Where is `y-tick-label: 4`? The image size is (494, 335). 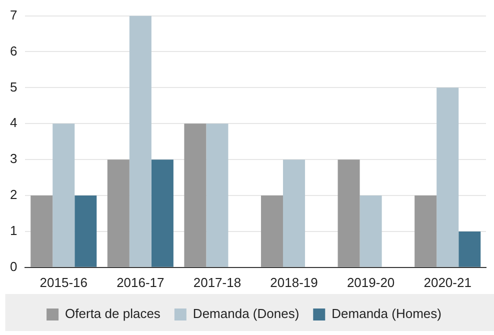 y-tick-label: 4 is located at coordinates (14, 122).